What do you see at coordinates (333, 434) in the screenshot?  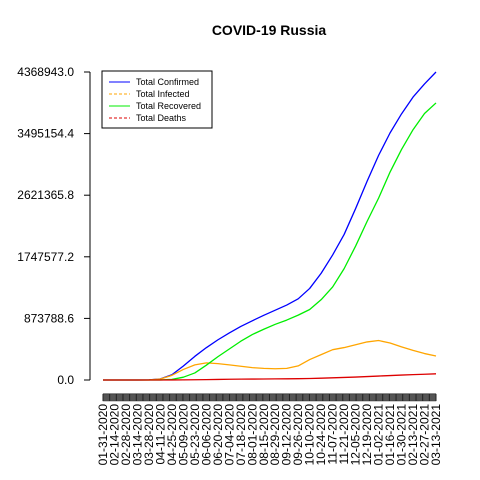 I see `x-tick-label: 11-07-2020` at bounding box center [333, 434].